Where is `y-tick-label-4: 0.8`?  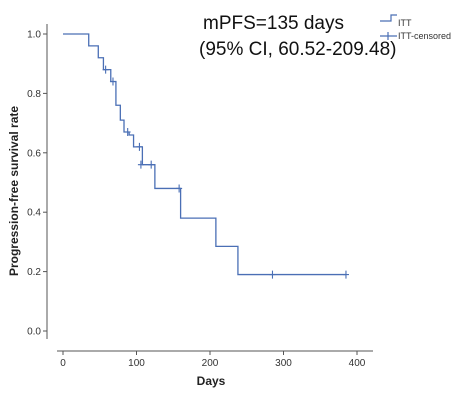
y-tick-label-4: 0.8 is located at coordinates (34, 94).